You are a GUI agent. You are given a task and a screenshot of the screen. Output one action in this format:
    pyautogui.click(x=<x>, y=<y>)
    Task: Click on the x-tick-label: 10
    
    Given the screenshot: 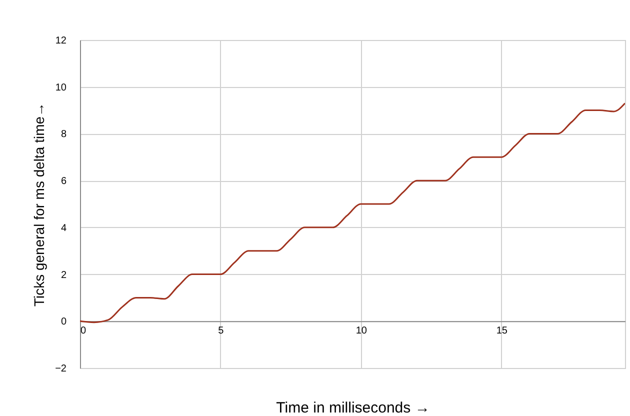 What is the action you would take?
    pyautogui.click(x=362, y=331)
    